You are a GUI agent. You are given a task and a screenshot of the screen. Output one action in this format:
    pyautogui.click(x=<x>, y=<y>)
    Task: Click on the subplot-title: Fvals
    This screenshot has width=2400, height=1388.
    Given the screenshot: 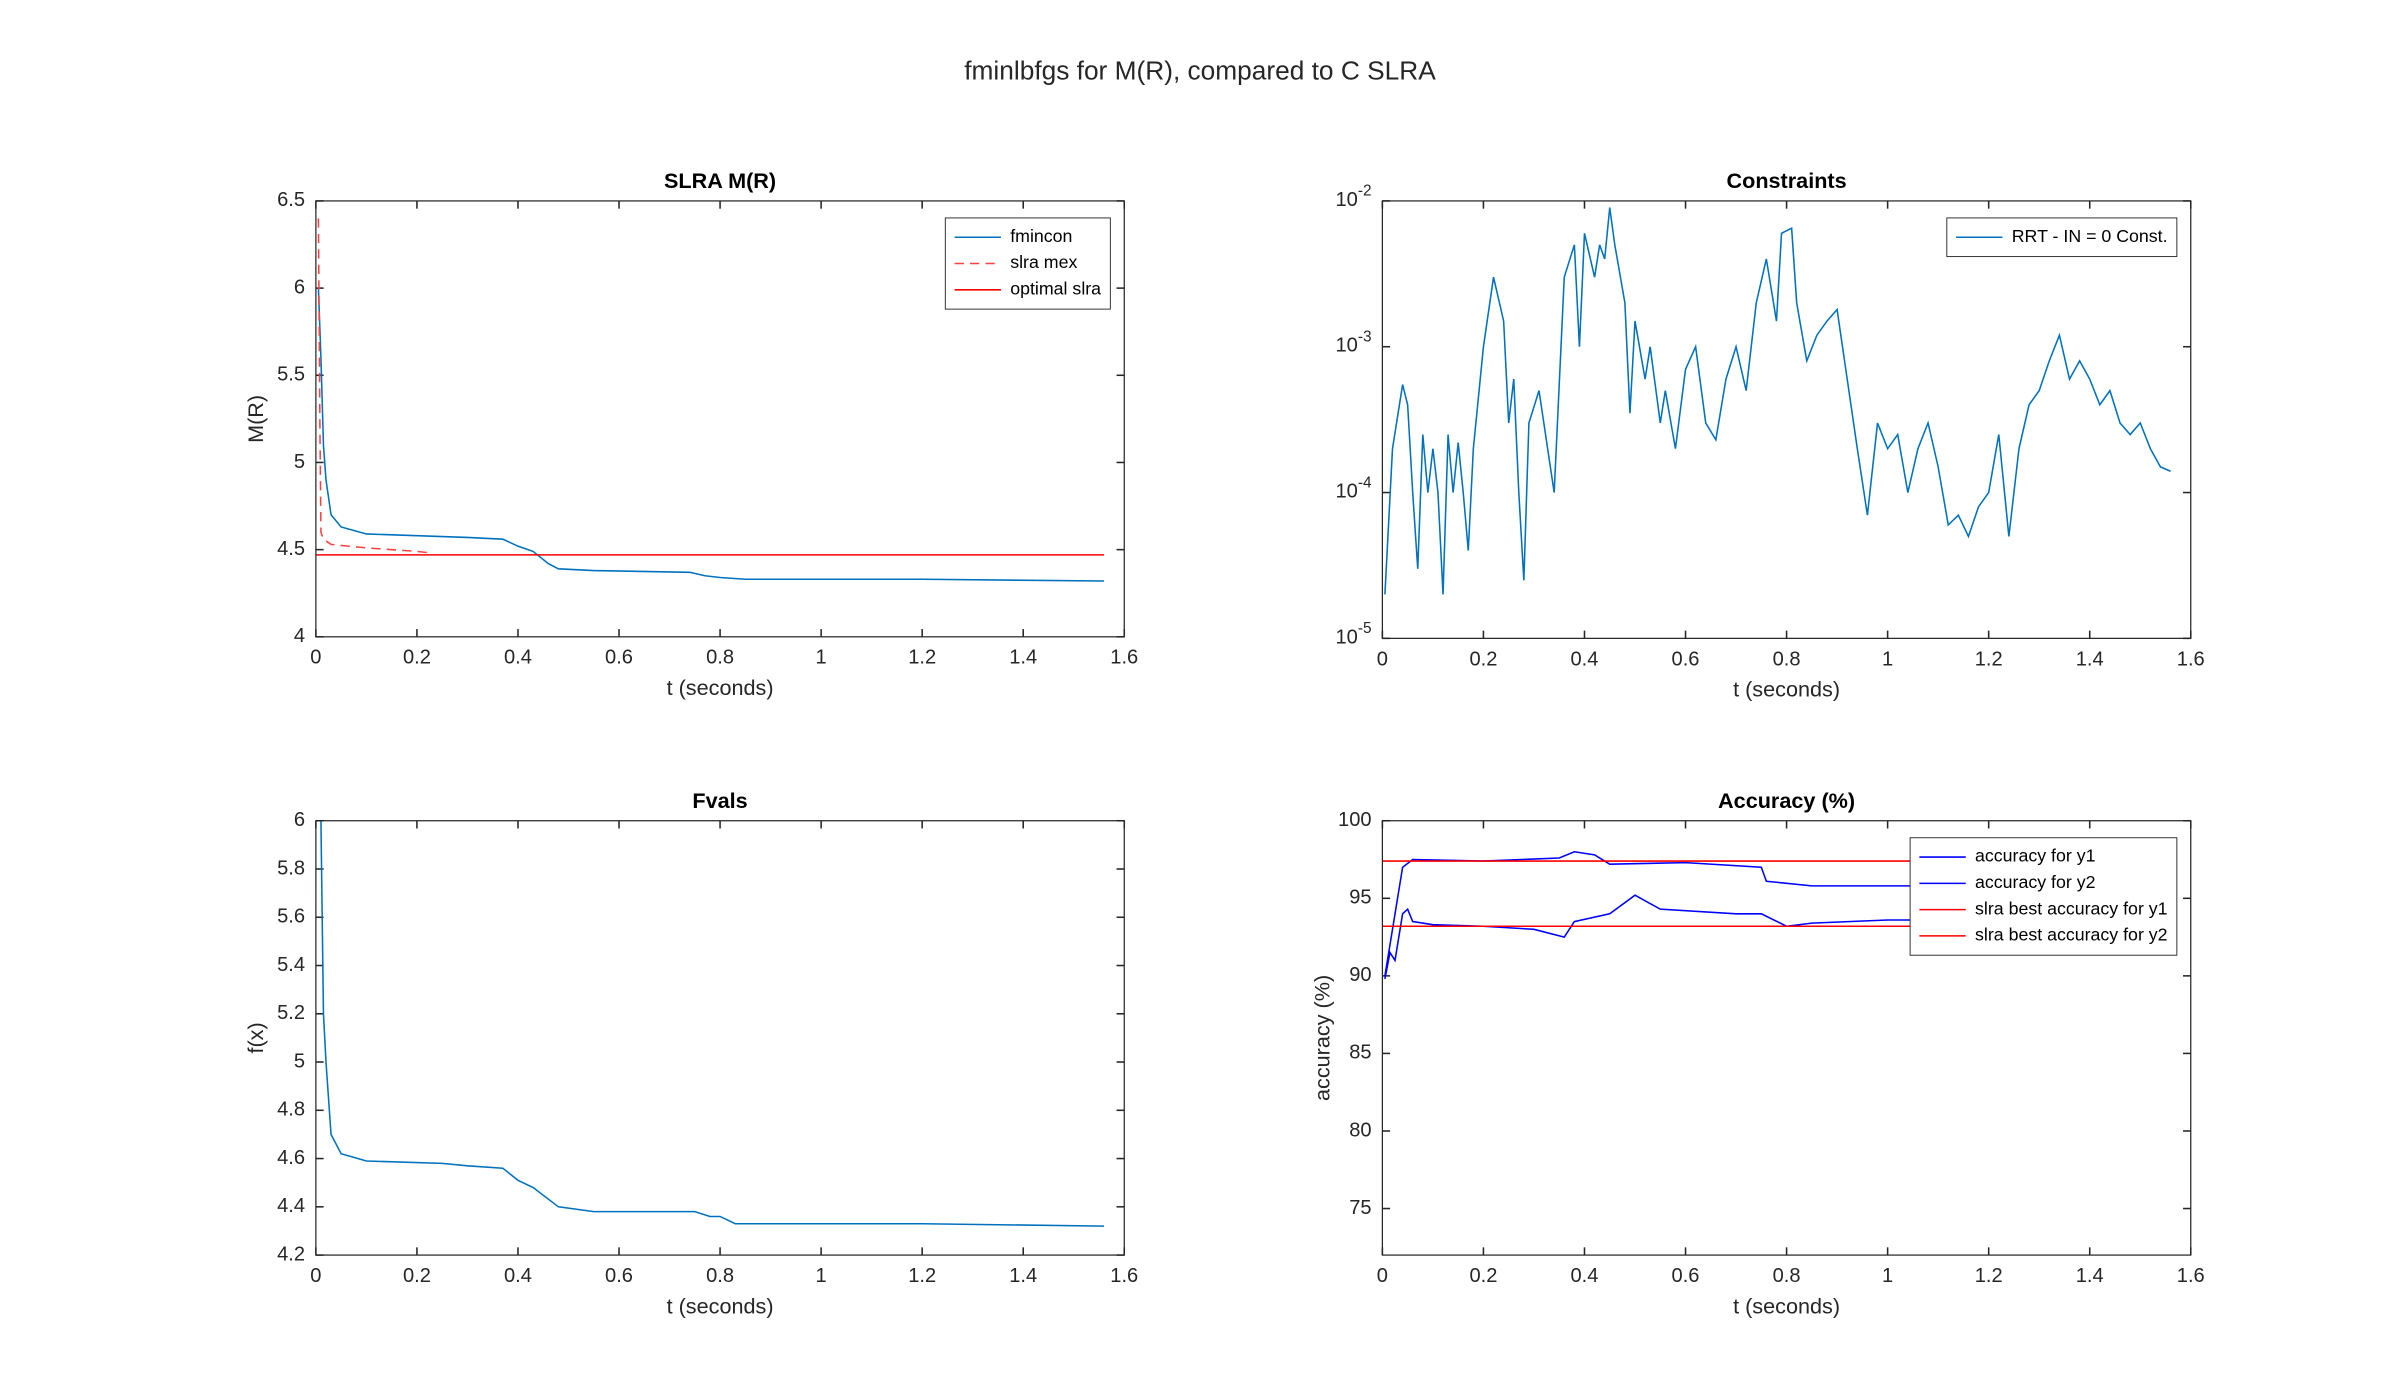 What is the action you would take?
    pyautogui.click(x=719, y=800)
    